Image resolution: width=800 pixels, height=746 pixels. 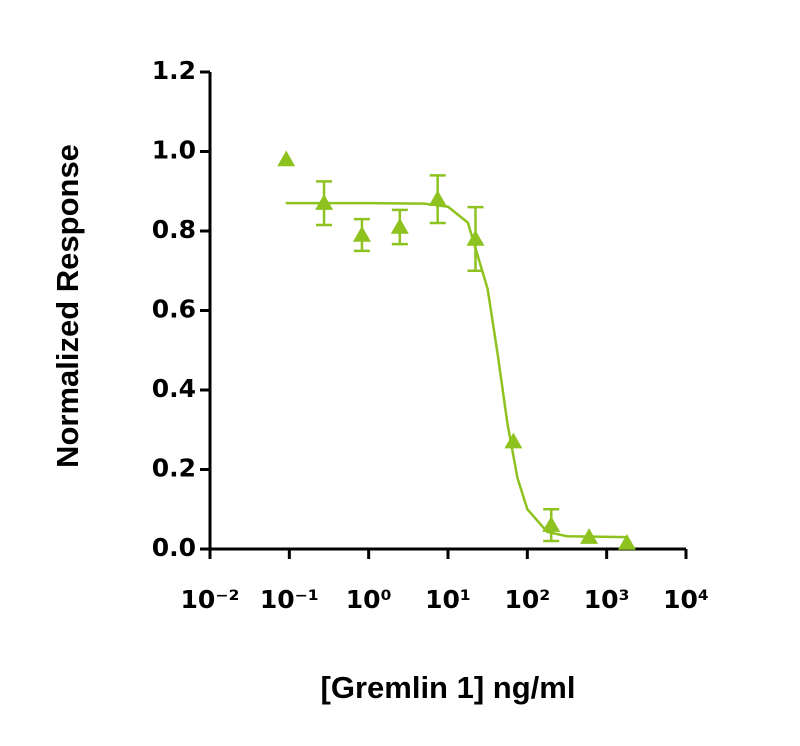 I want to click on x-tick-label: 10¹, so click(x=448, y=599).